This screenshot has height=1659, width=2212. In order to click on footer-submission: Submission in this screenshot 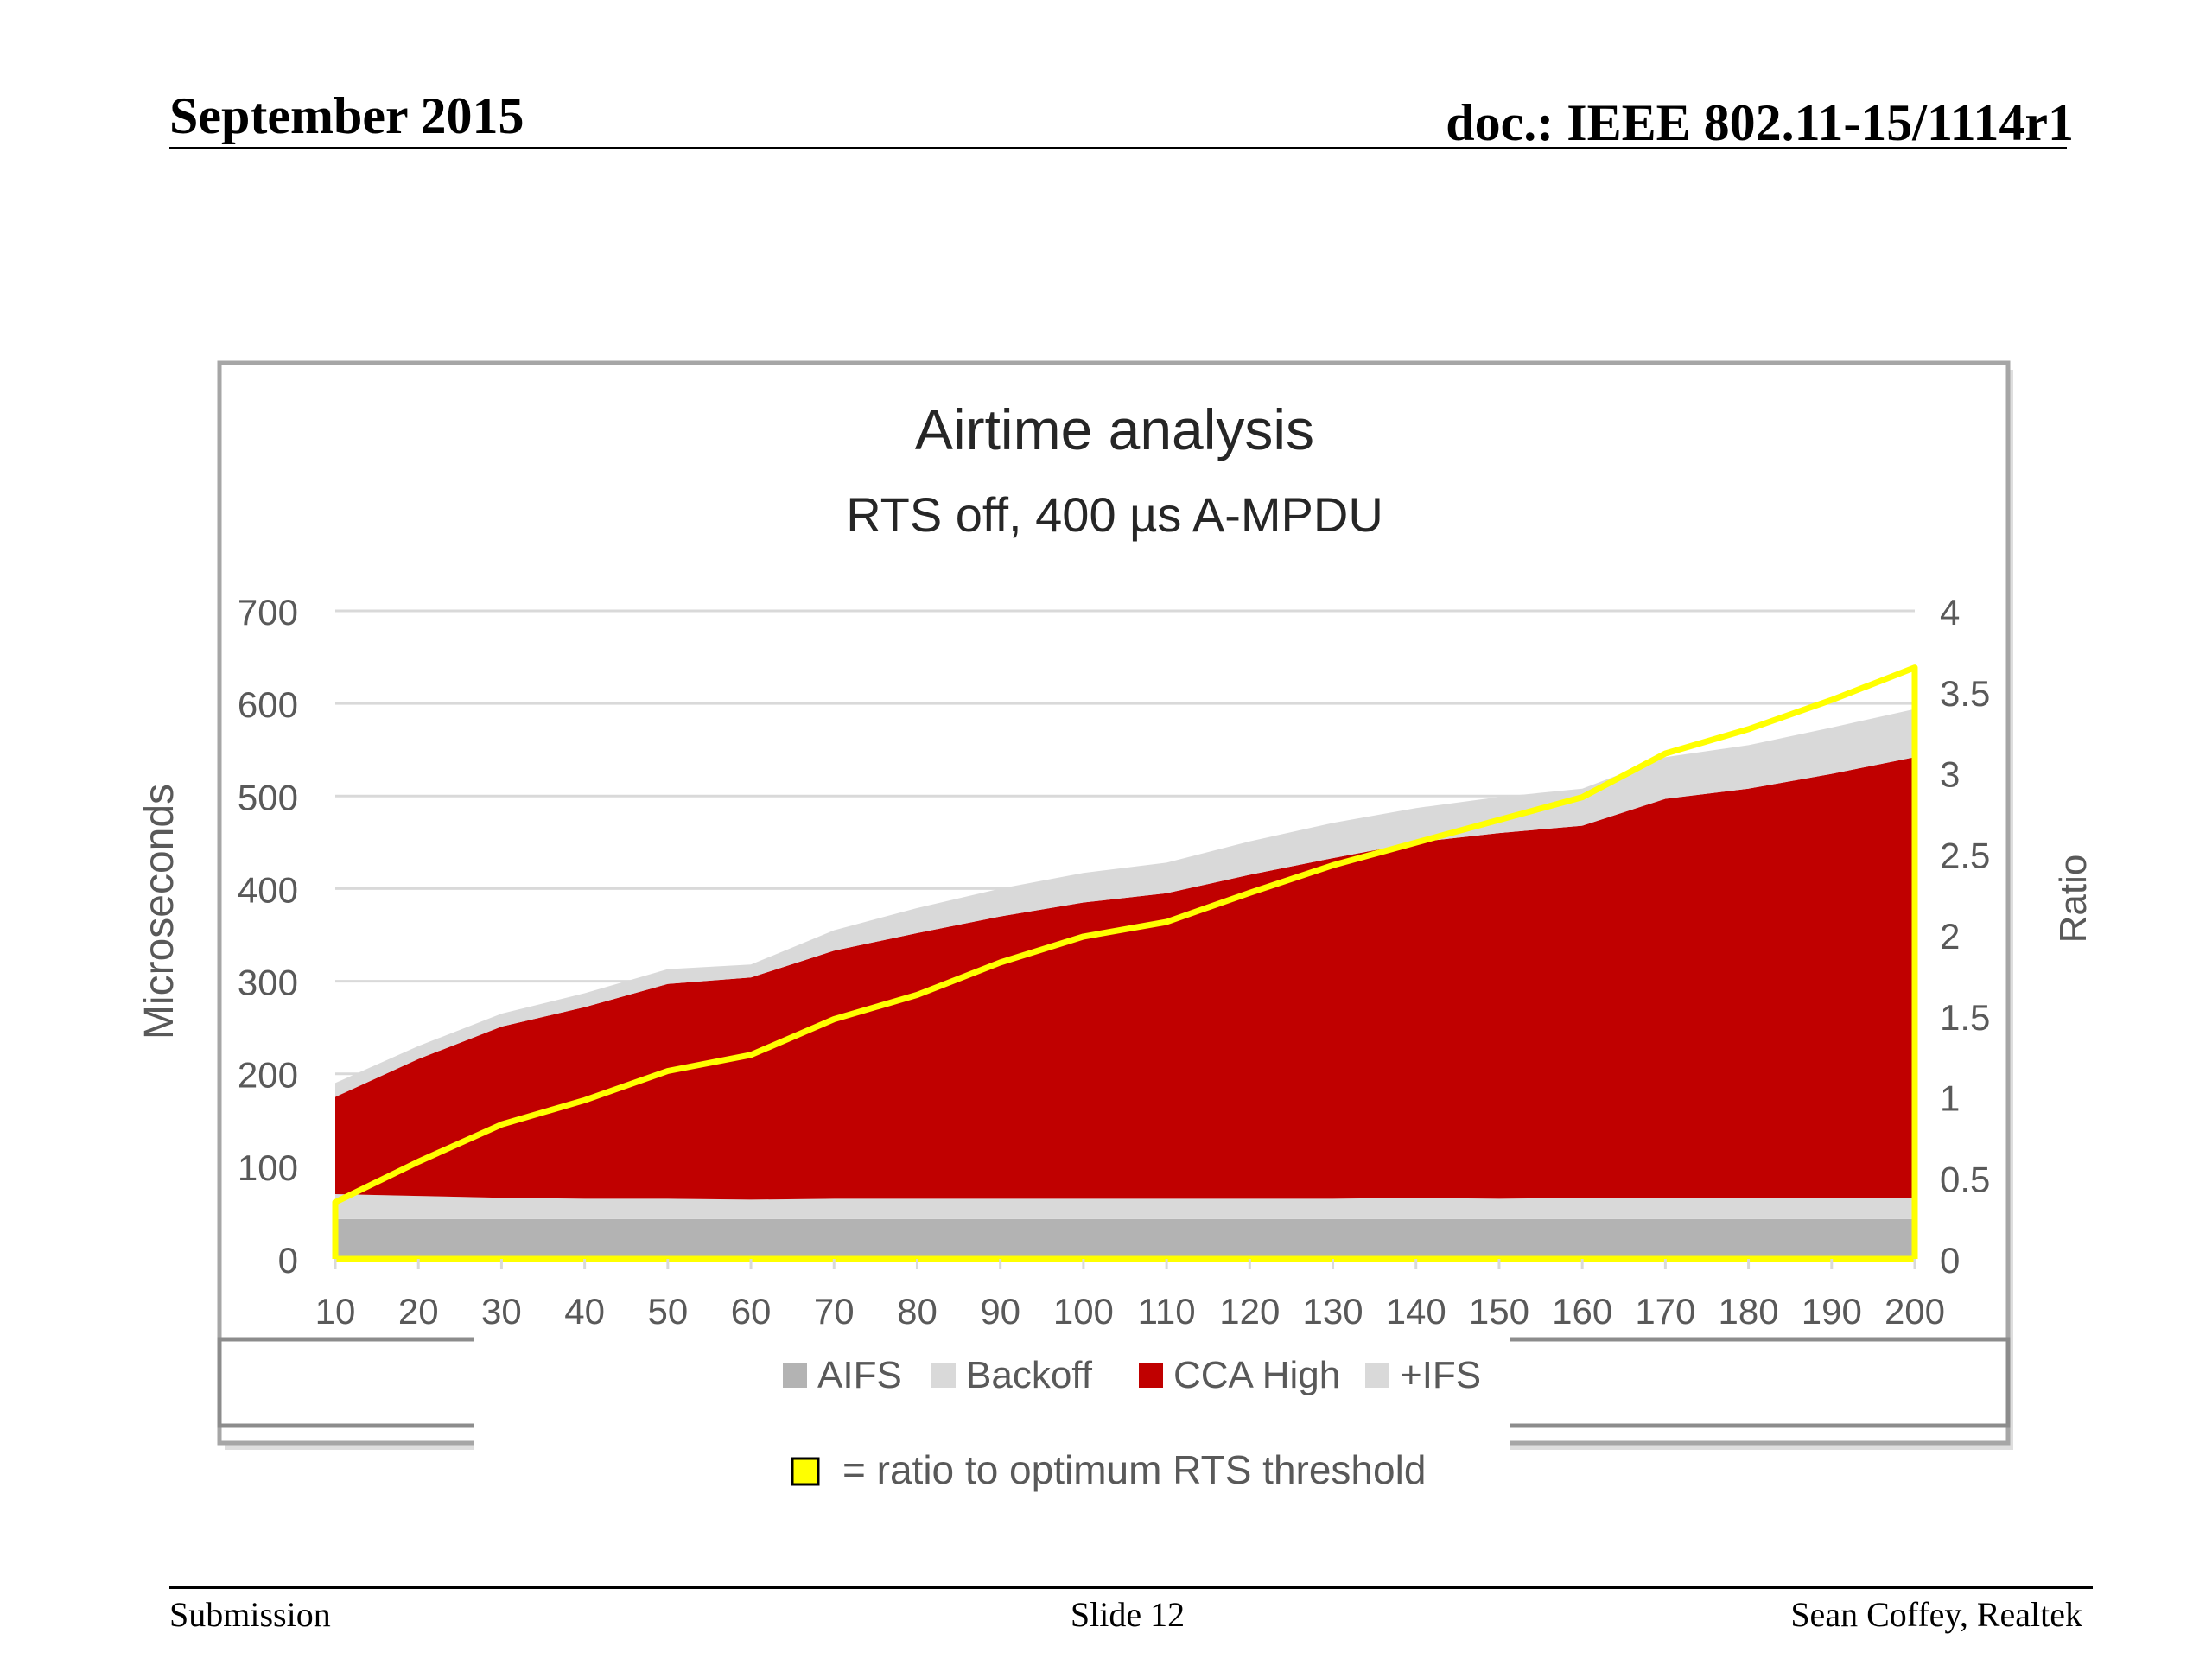, I will do `click(250, 1614)`.